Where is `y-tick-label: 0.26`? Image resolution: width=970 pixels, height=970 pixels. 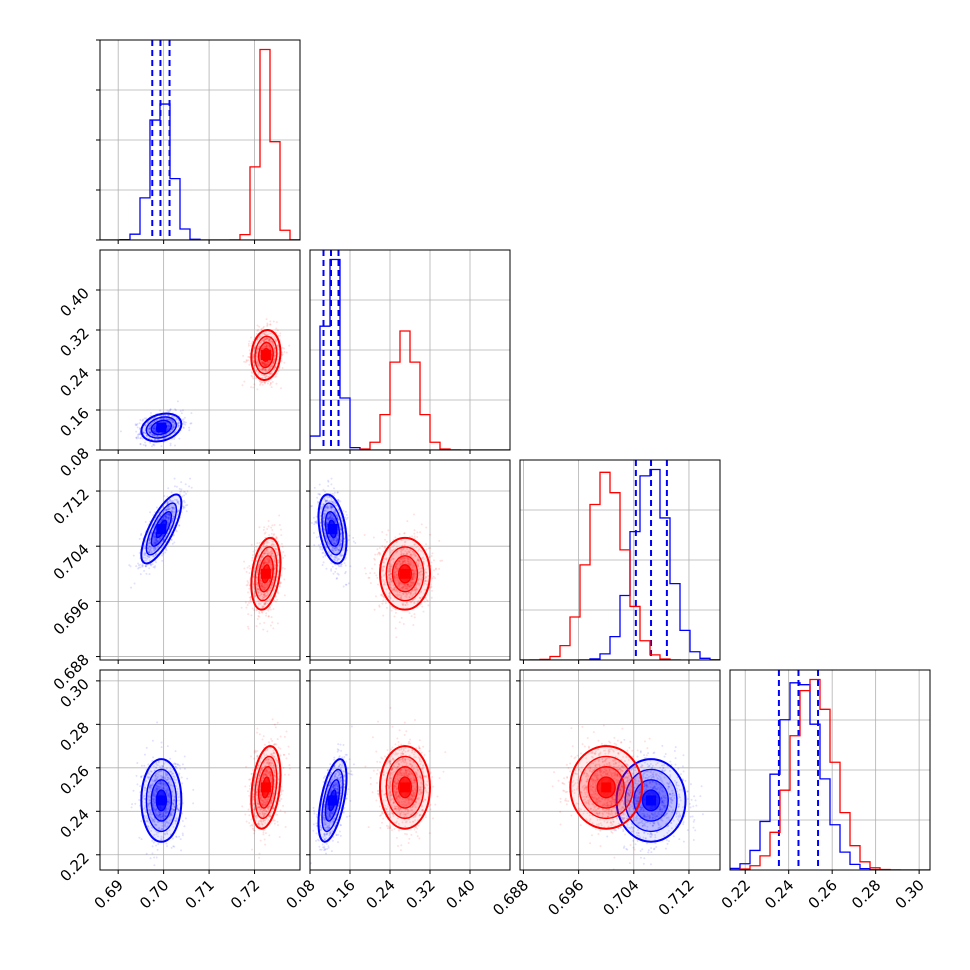
y-tick-label: 0.26 is located at coordinates (74, 780).